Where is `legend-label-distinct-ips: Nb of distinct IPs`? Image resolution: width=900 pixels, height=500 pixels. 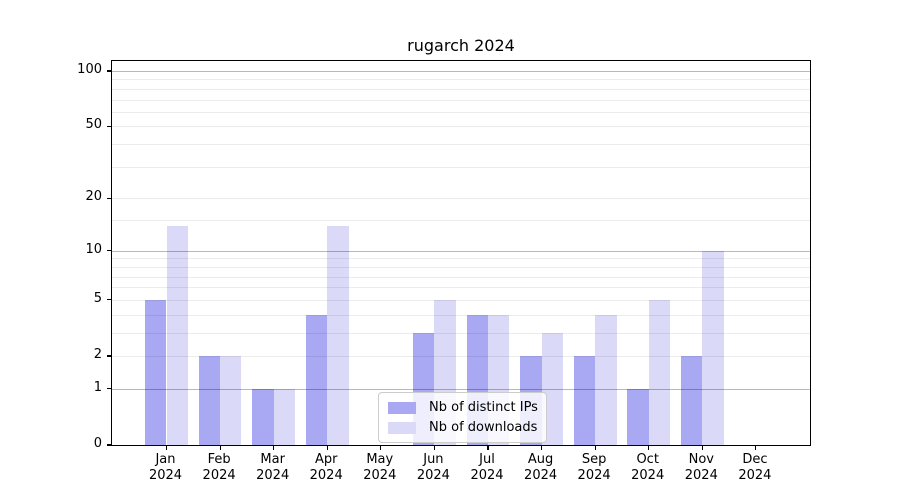
legend-label-distinct-ips: Nb of distinct IPs is located at coordinates (483, 407).